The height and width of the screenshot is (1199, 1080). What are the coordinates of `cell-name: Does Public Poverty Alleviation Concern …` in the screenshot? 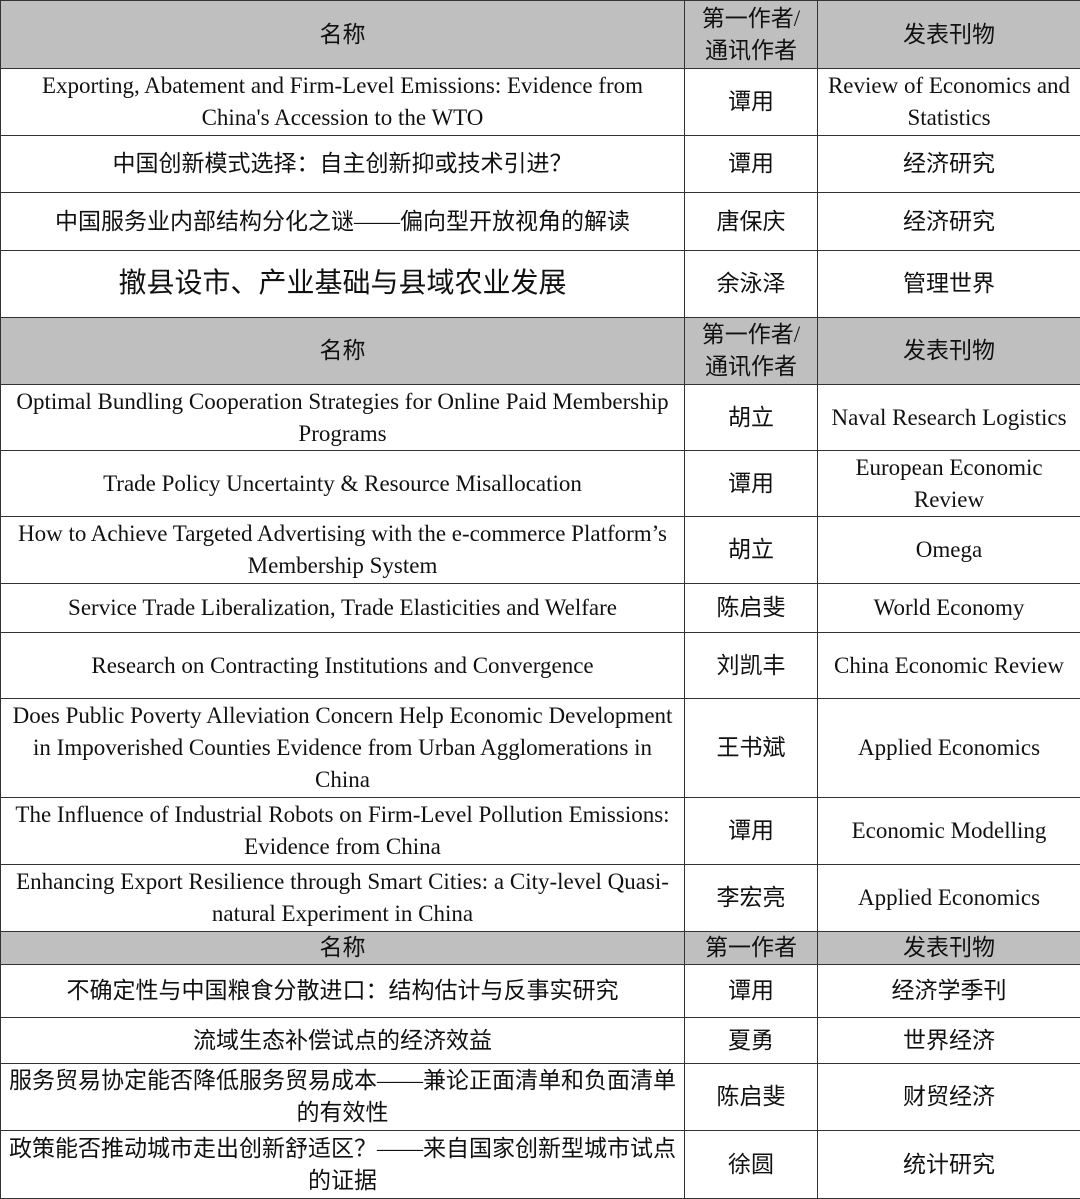 It's located at (343, 748).